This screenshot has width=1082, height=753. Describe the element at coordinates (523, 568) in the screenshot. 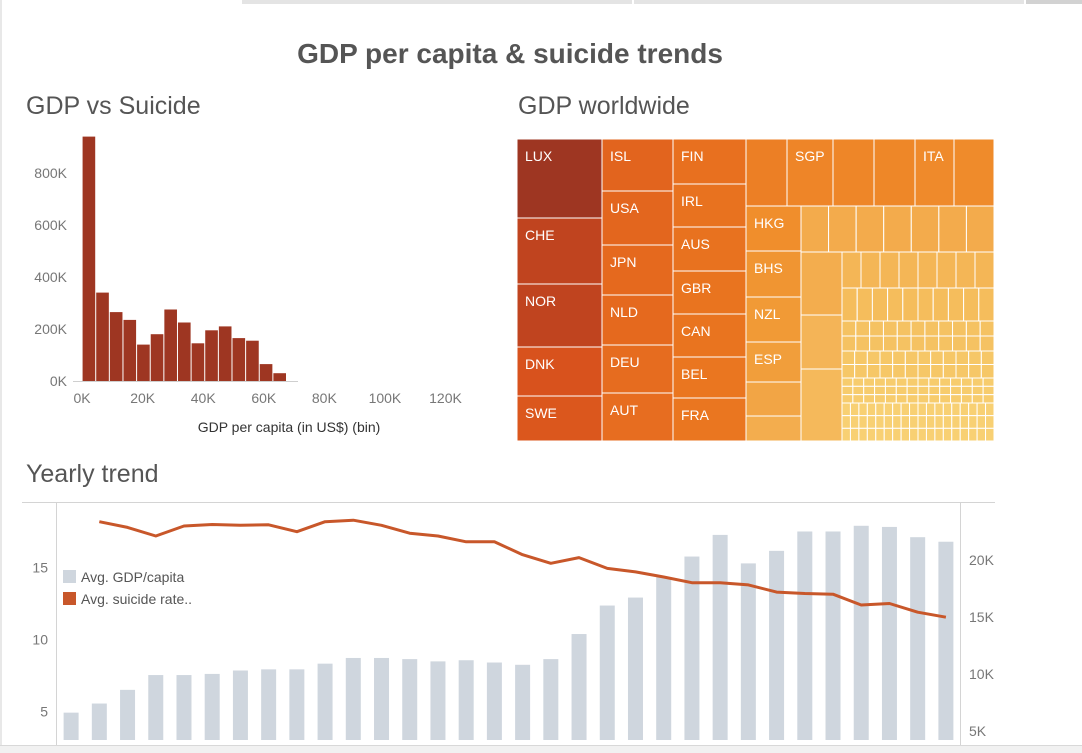

I see `suicide-rate-line` at that location.